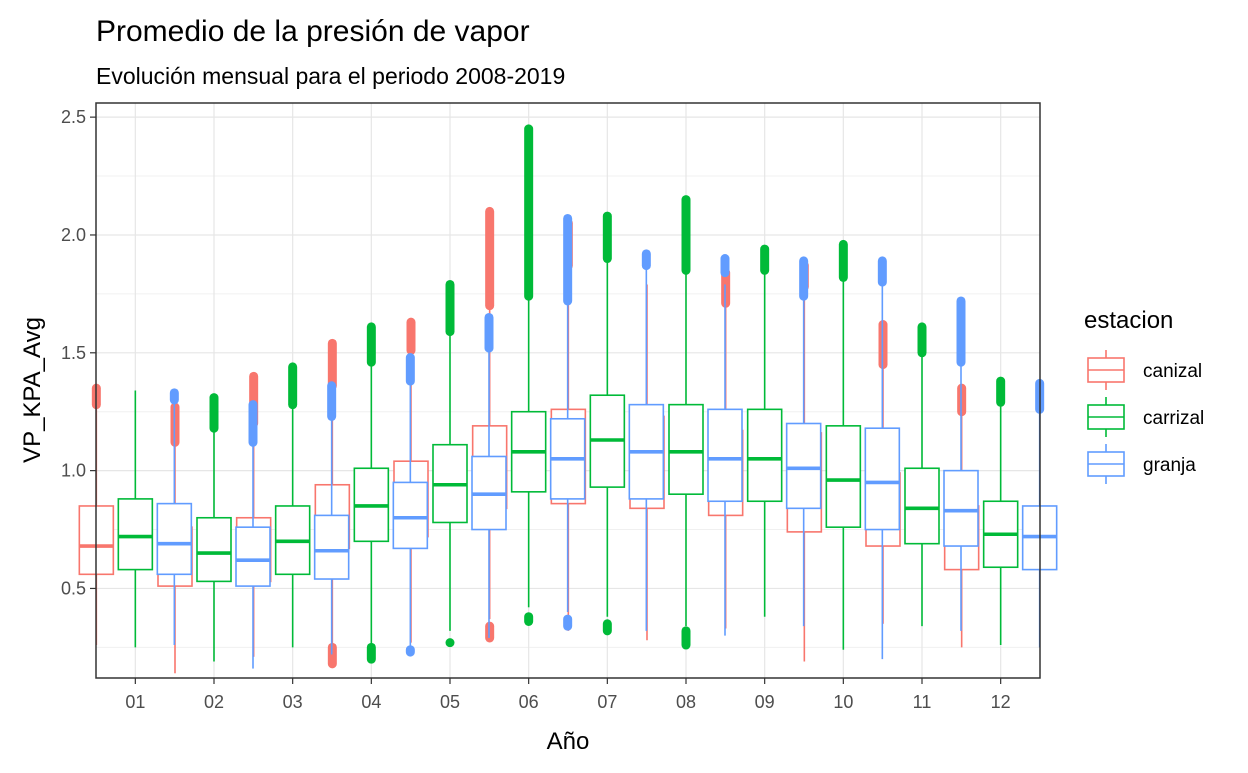 The height and width of the screenshot is (773, 1248). Describe the element at coordinates (529, 702) in the screenshot. I see `x-tick-label: 06` at that location.